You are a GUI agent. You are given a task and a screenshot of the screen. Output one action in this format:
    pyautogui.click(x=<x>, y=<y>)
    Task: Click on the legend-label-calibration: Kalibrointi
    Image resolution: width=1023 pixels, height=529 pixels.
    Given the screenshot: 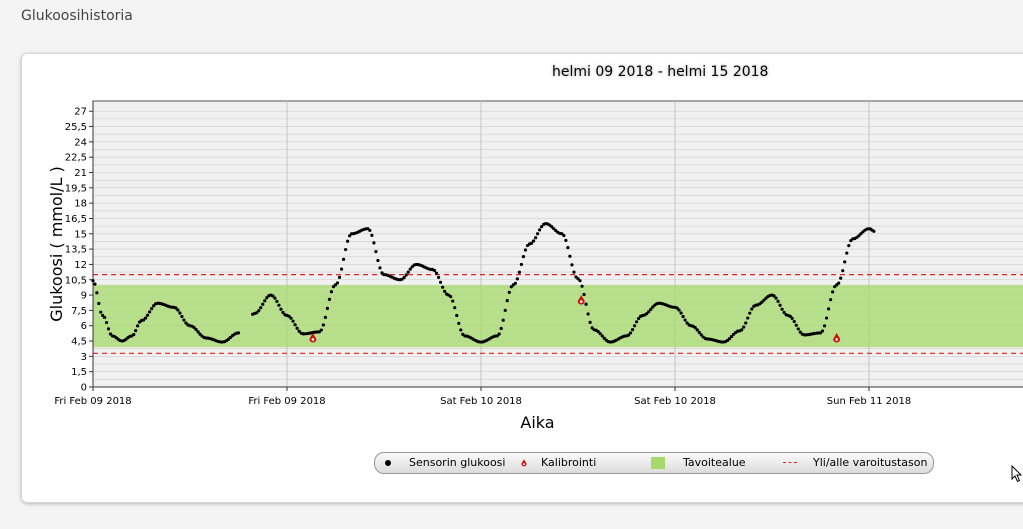 What is the action you would take?
    pyautogui.click(x=569, y=462)
    